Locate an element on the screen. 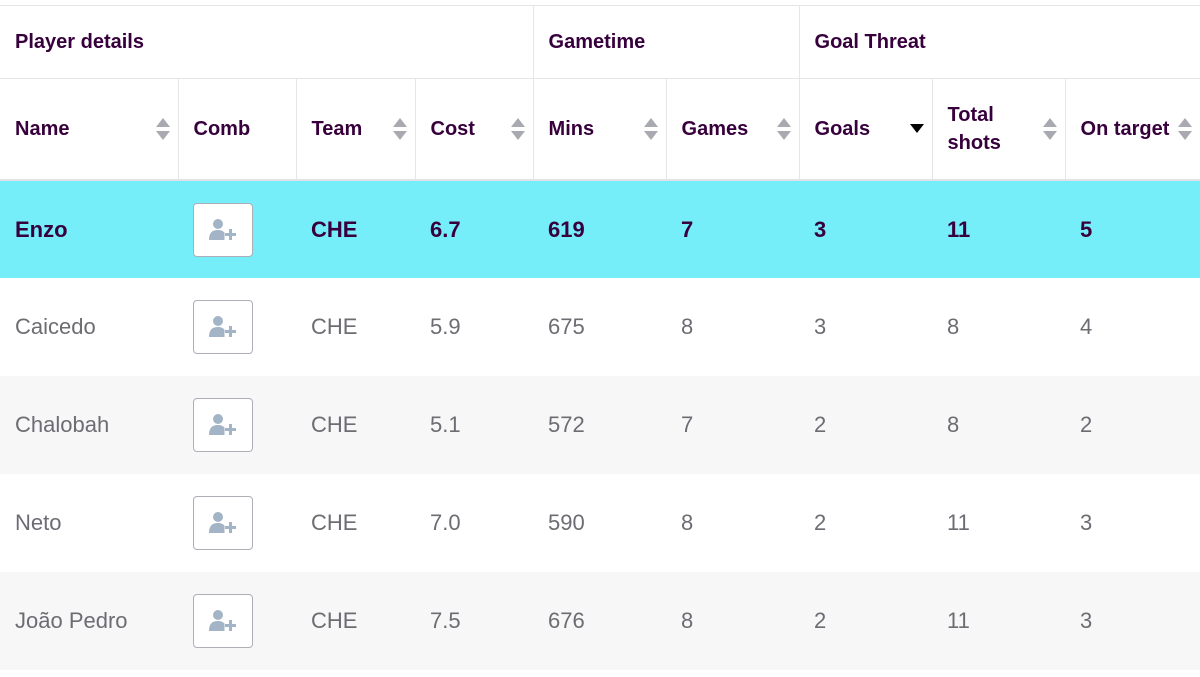  cost-cell: 7.5 is located at coordinates (445, 620).